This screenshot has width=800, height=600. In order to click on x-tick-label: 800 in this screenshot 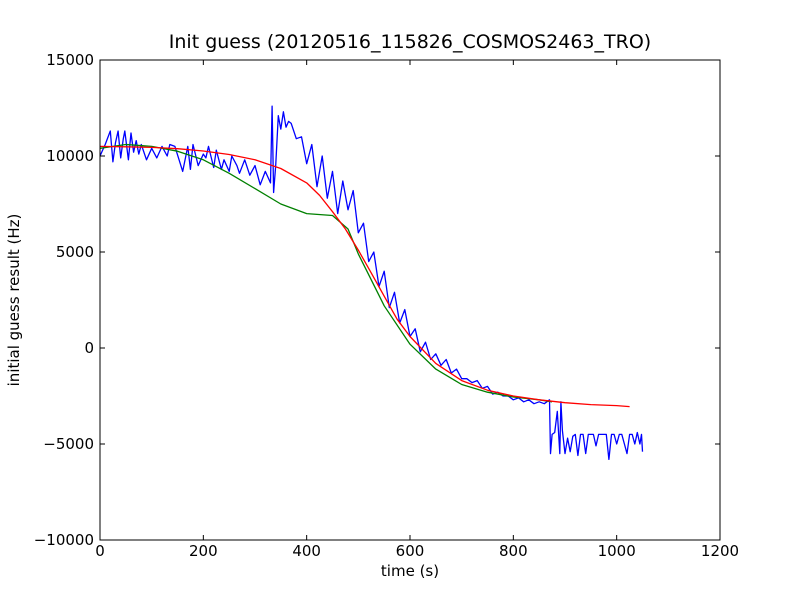, I will do `click(513, 551)`.